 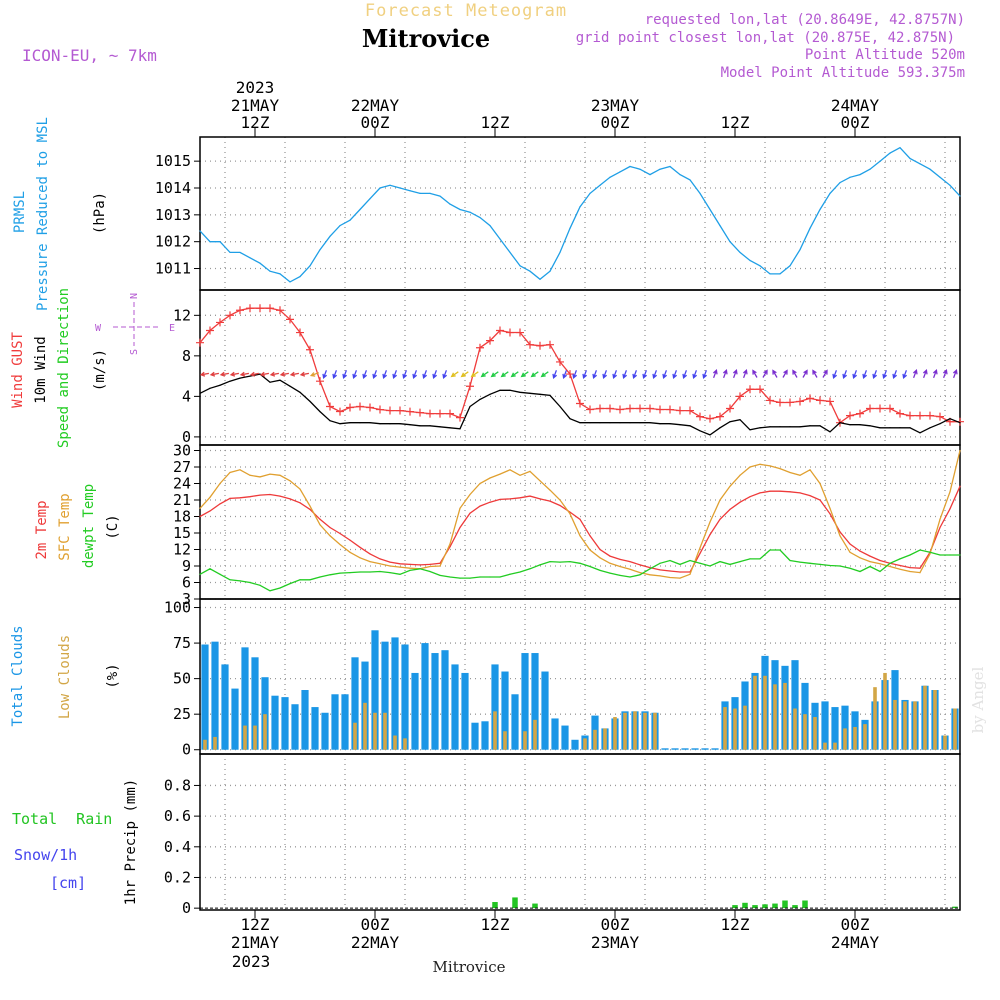 What do you see at coordinates (255, 942) in the screenshot?
I see `bottom-day-label: 21MAY` at bounding box center [255, 942].